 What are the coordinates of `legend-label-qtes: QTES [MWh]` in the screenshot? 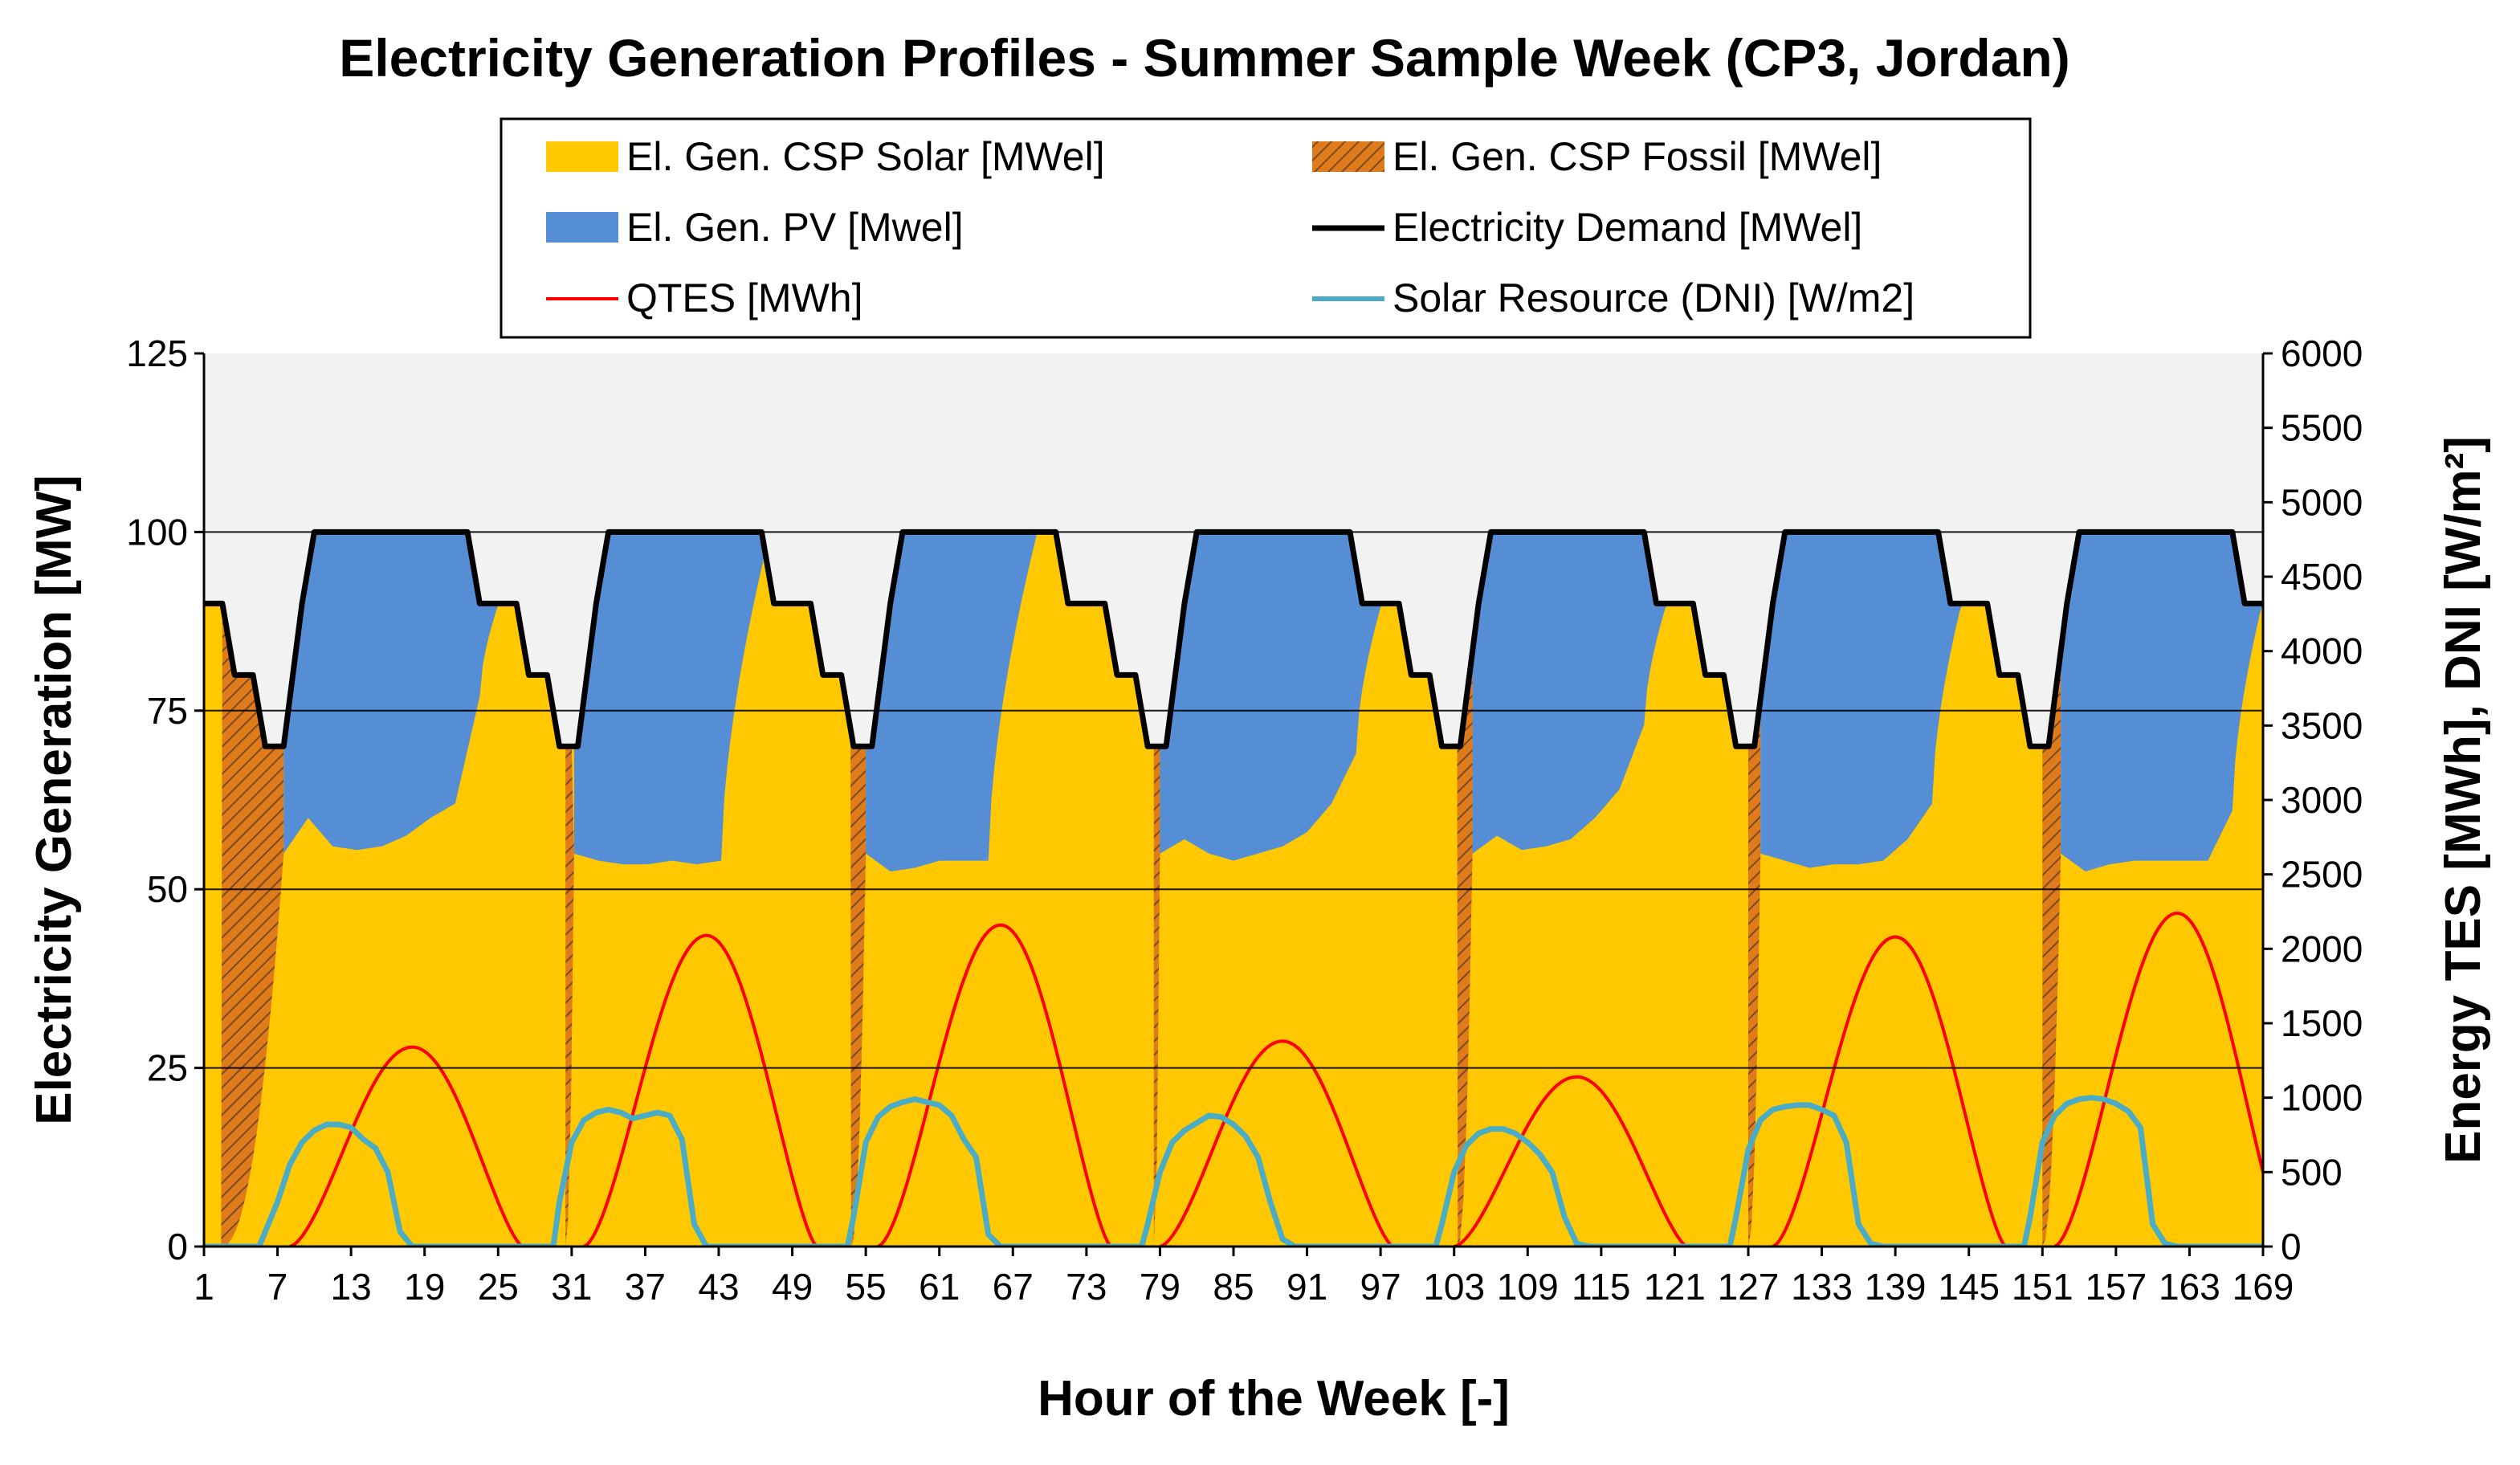 It's located at (744, 297).